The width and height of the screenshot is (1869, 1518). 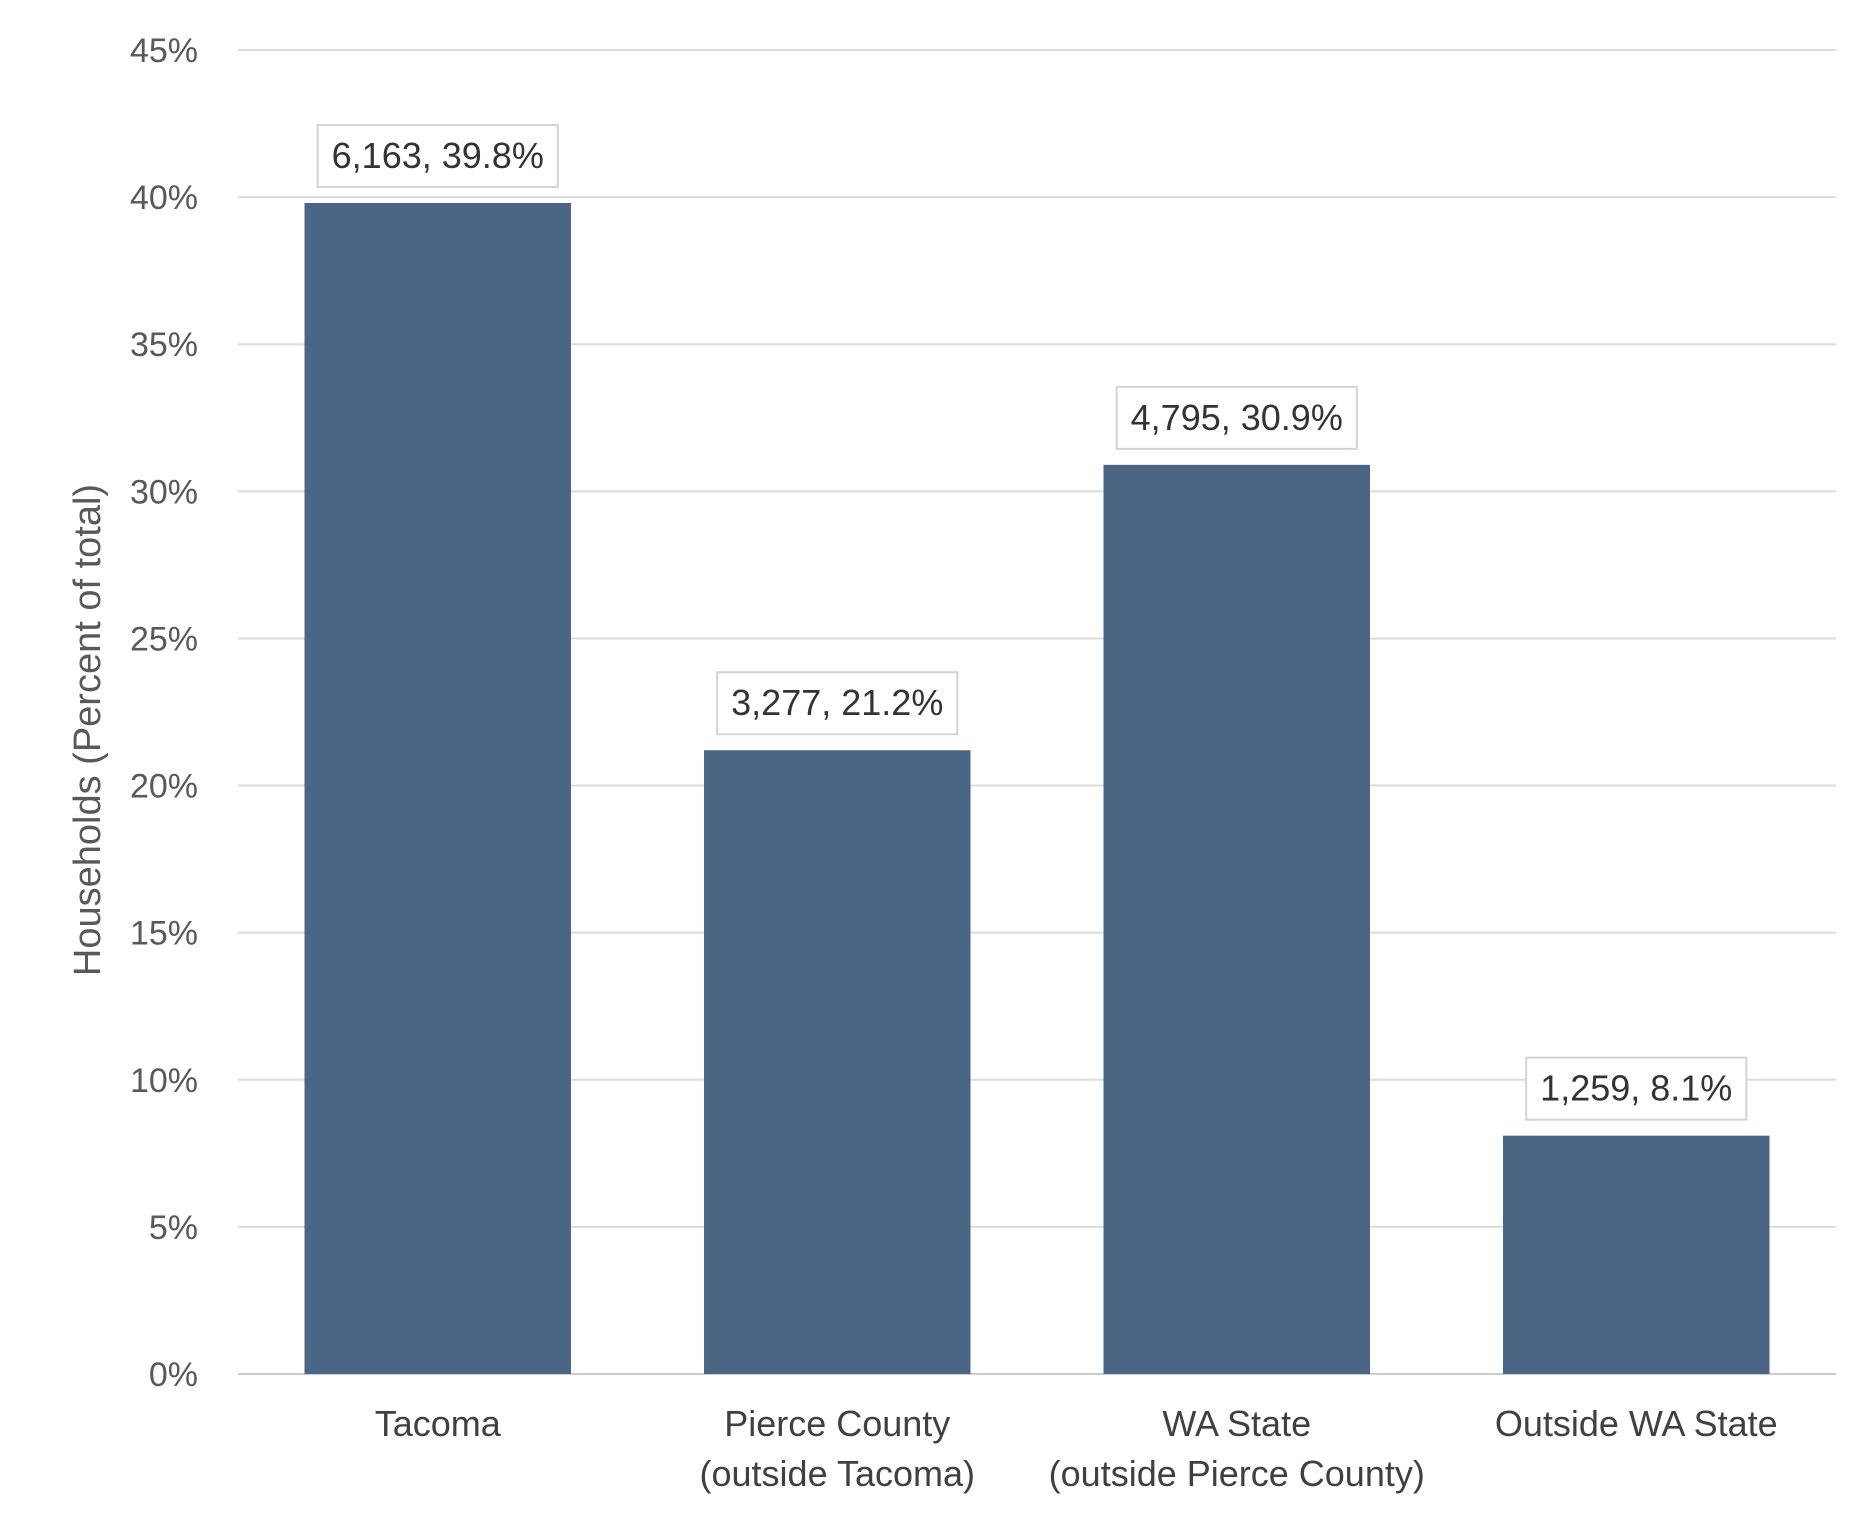 What do you see at coordinates (837, 1473) in the screenshot?
I see `x-category-label: (outside Tacoma)` at bounding box center [837, 1473].